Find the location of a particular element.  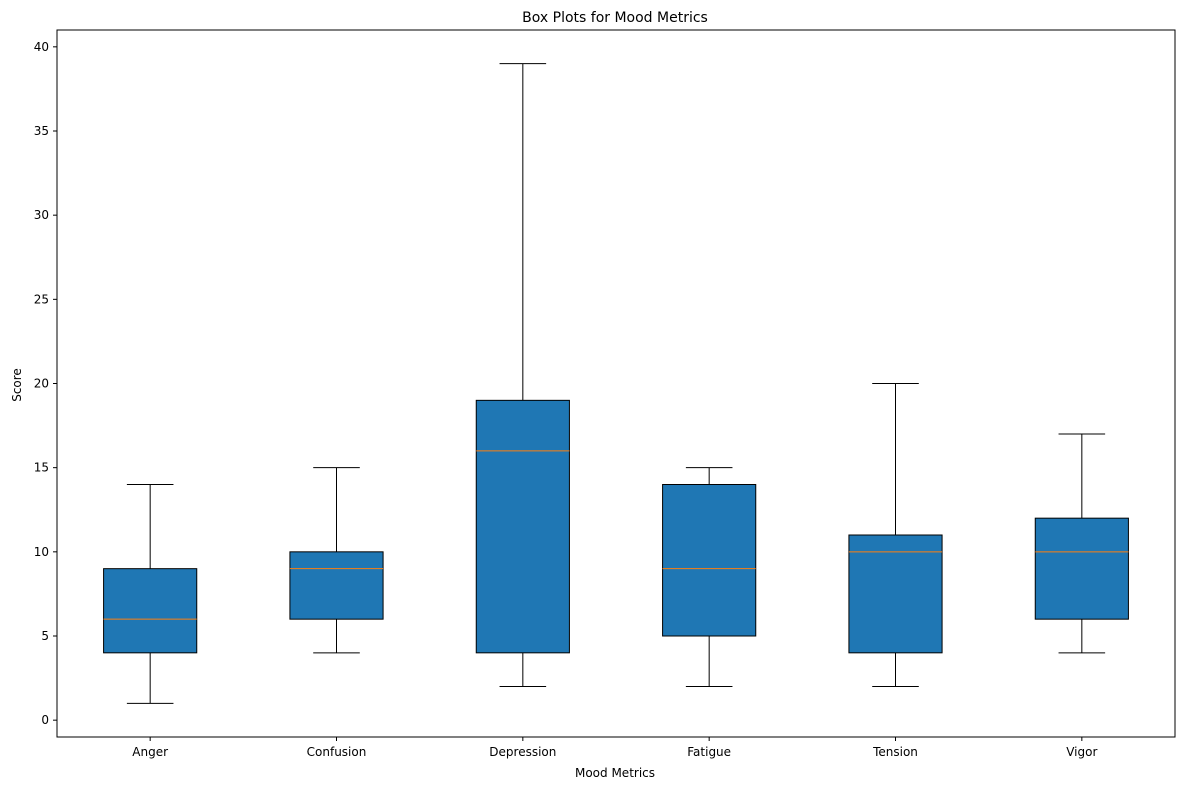

y-tick-label: 30 is located at coordinates (41, 215).